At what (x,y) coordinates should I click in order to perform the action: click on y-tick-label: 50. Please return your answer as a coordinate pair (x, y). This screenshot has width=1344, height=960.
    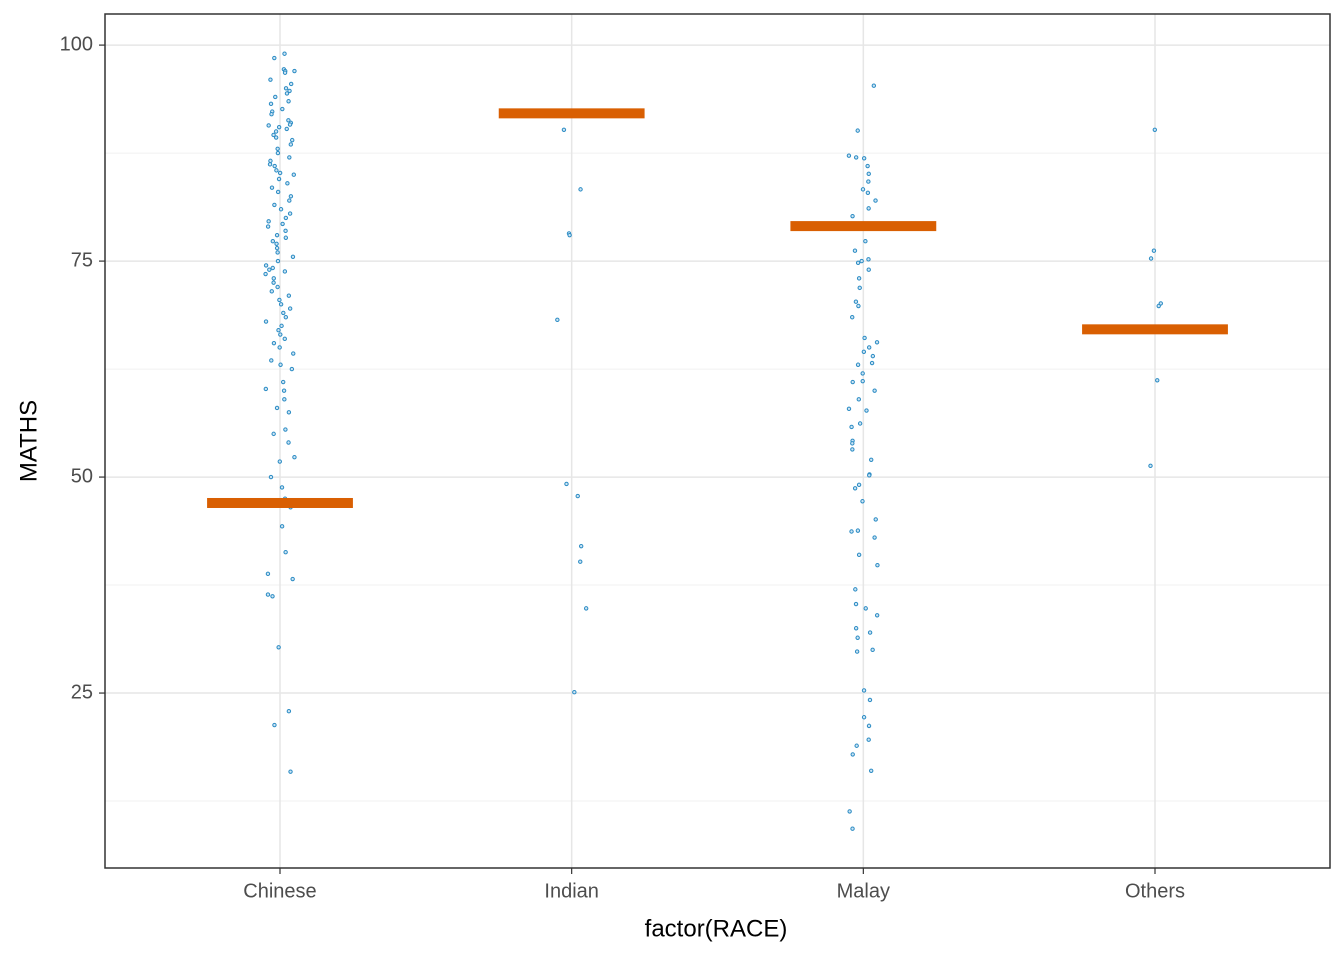
    Looking at the image, I should click on (82, 476).